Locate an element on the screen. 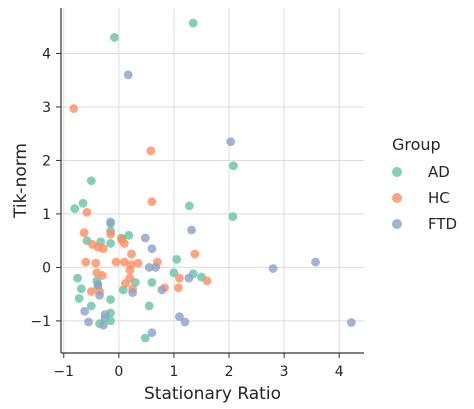 The image size is (474, 409). x-axis-label: Stationary Ratio is located at coordinates (212, 394).